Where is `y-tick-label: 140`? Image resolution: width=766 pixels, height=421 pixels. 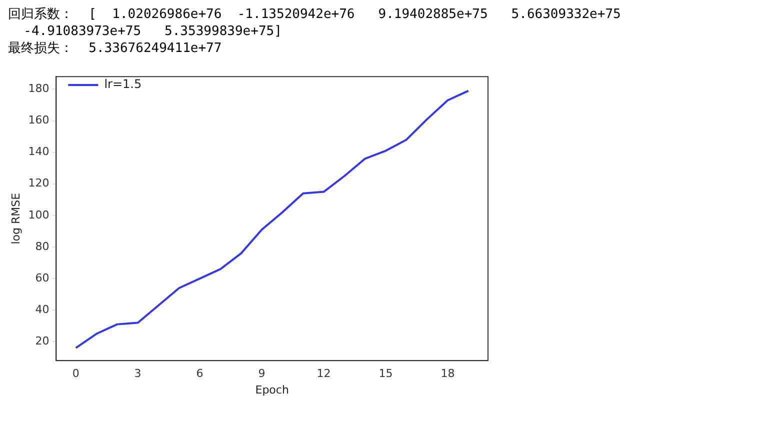 y-tick-label: 140 is located at coordinates (39, 151).